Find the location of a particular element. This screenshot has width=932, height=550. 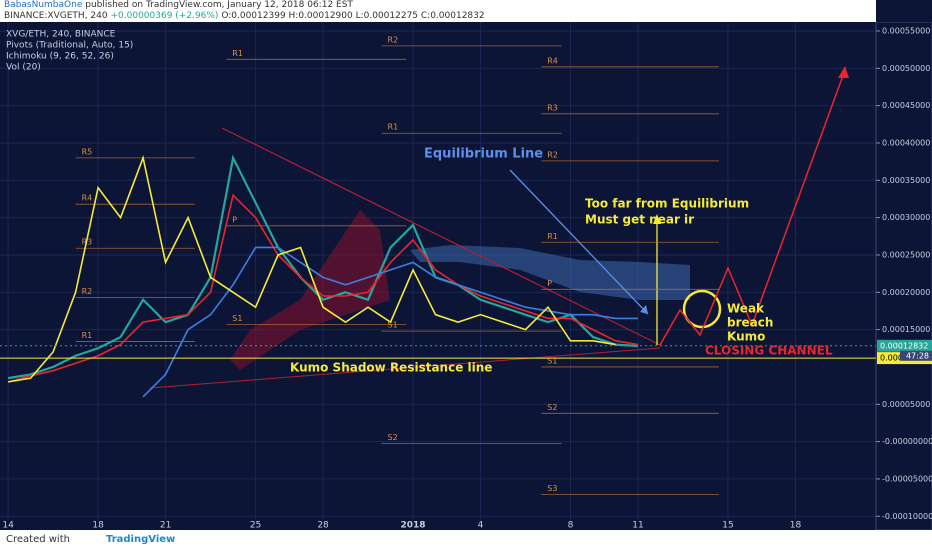

x-tick-label: 25 is located at coordinates (255, 526).